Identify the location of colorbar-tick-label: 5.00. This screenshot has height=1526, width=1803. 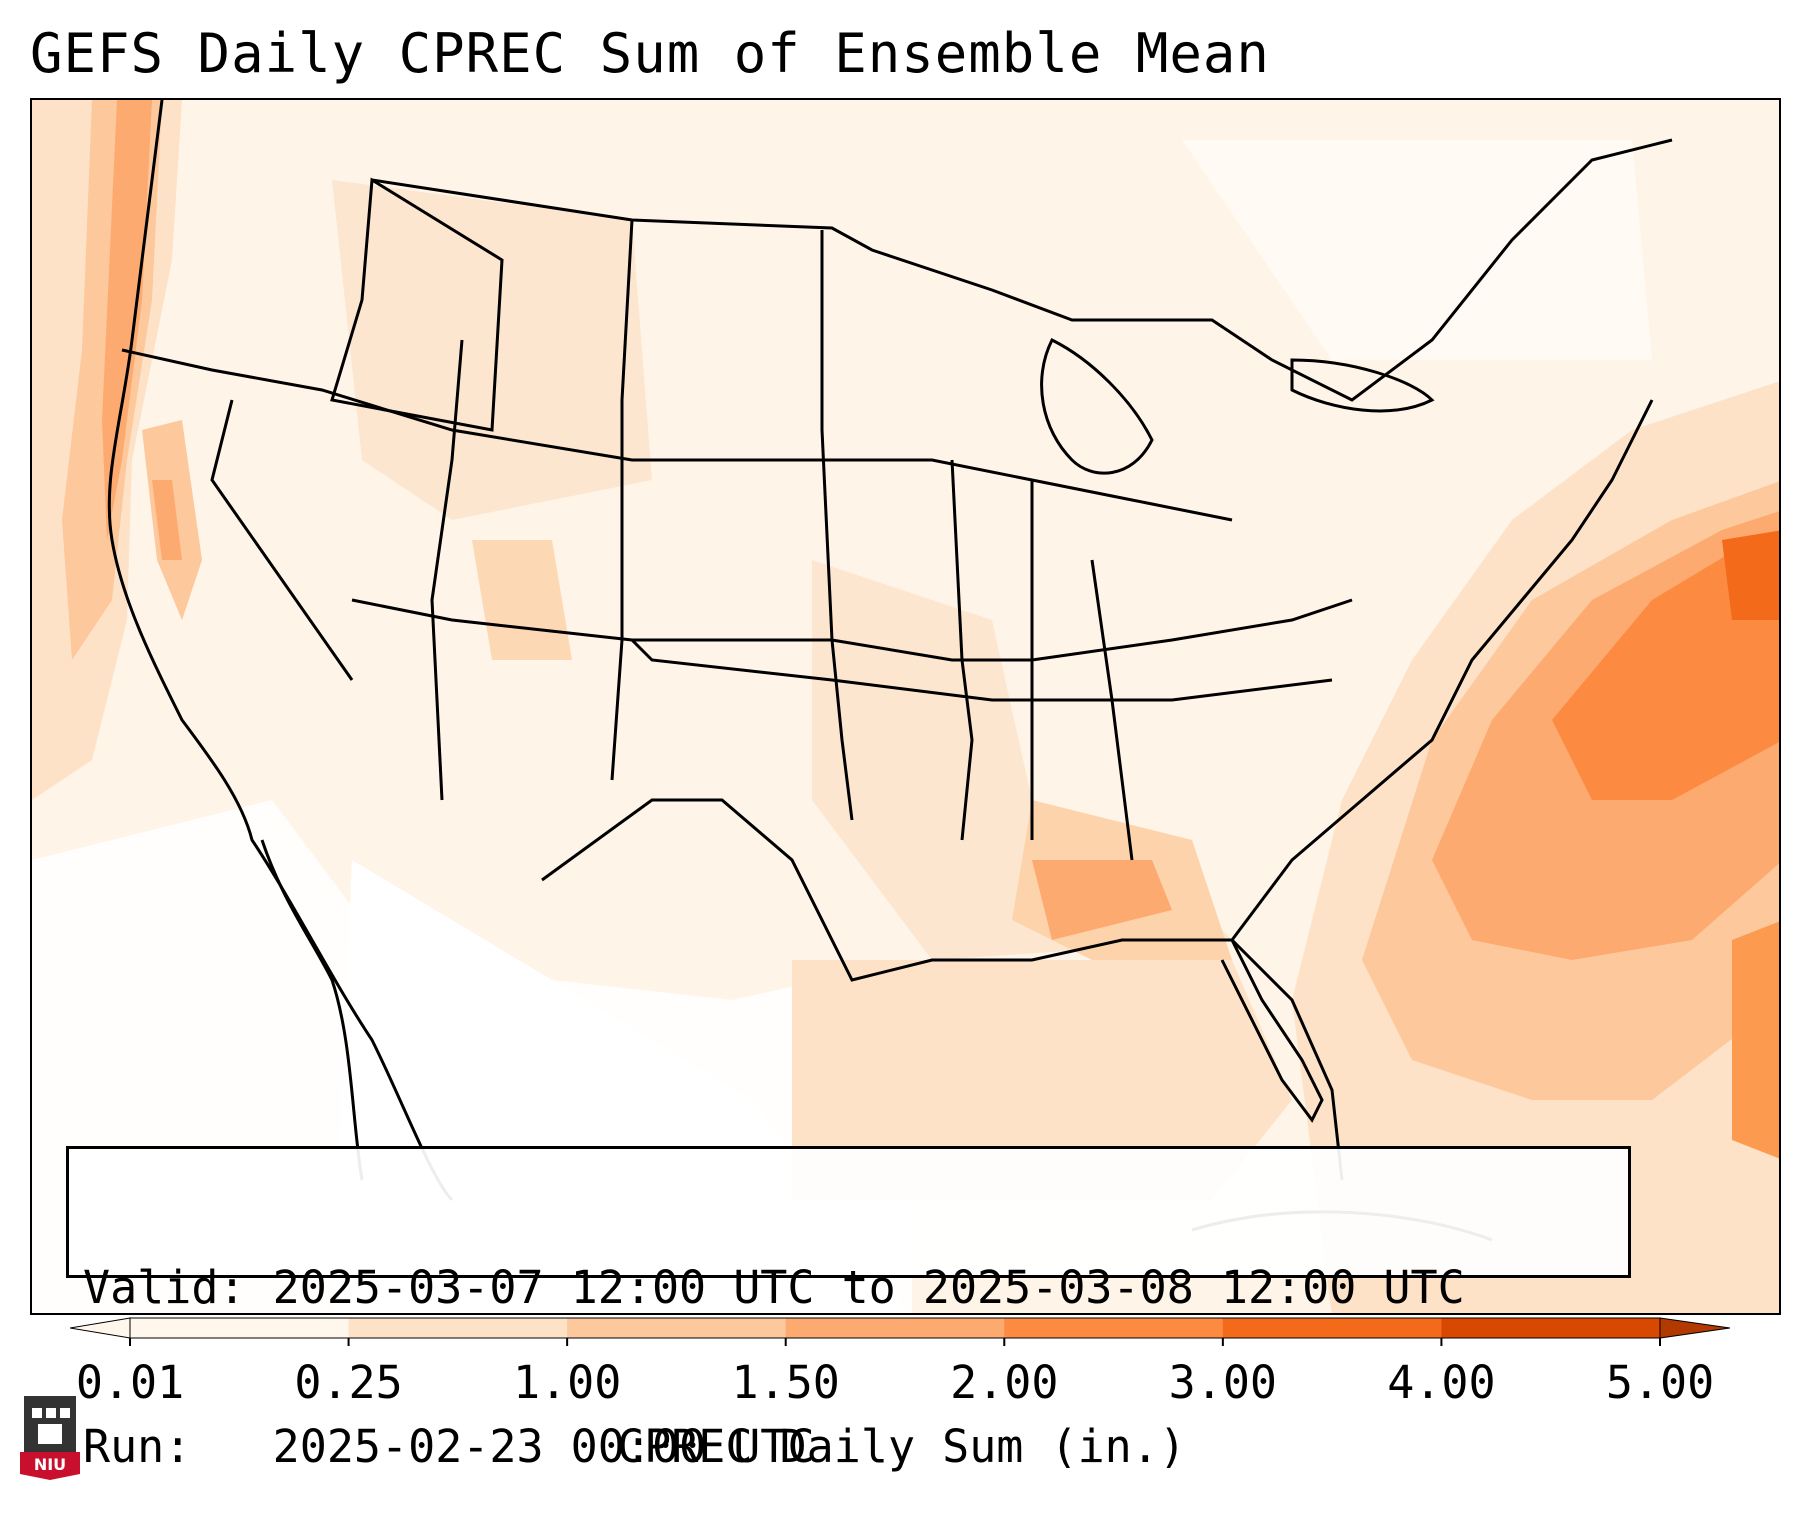
(1660, 1382).